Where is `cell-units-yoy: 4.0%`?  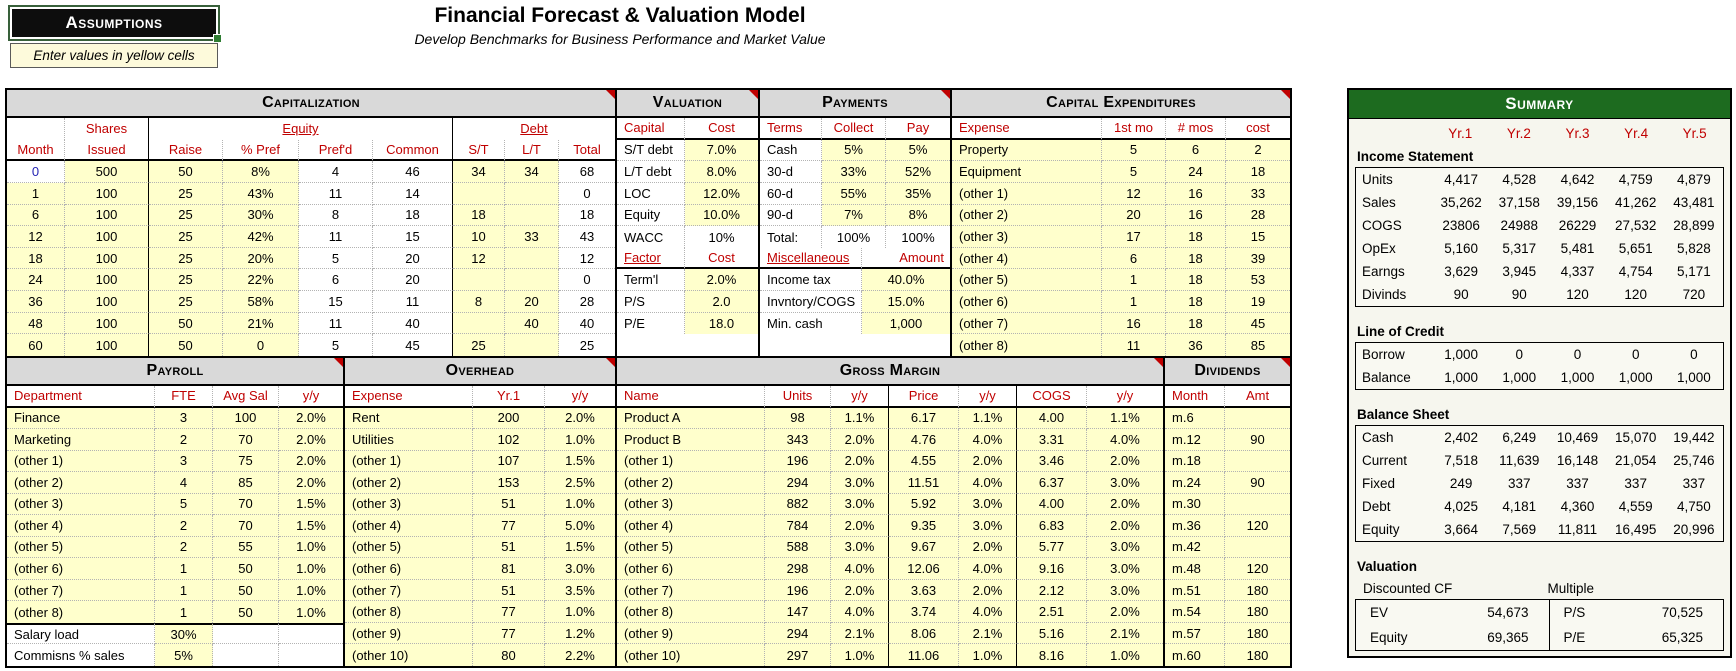 cell-units-yoy: 4.0% is located at coordinates (860, 569).